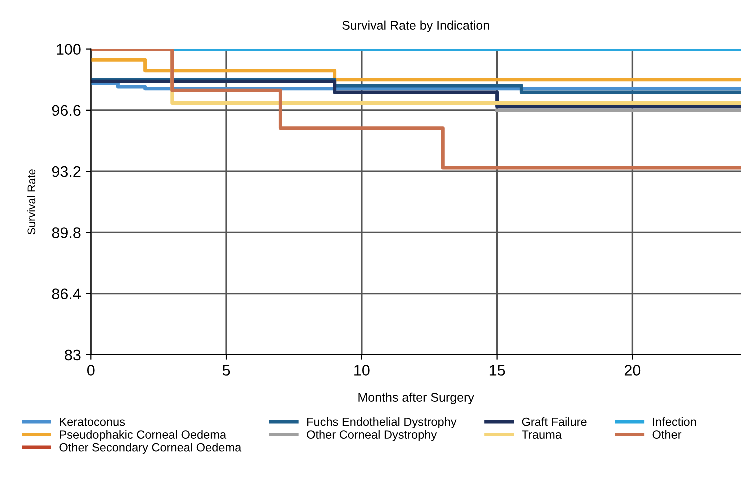  What do you see at coordinates (554, 422) in the screenshot?
I see `legend-label: Graft Failure` at bounding box center [554, 422].